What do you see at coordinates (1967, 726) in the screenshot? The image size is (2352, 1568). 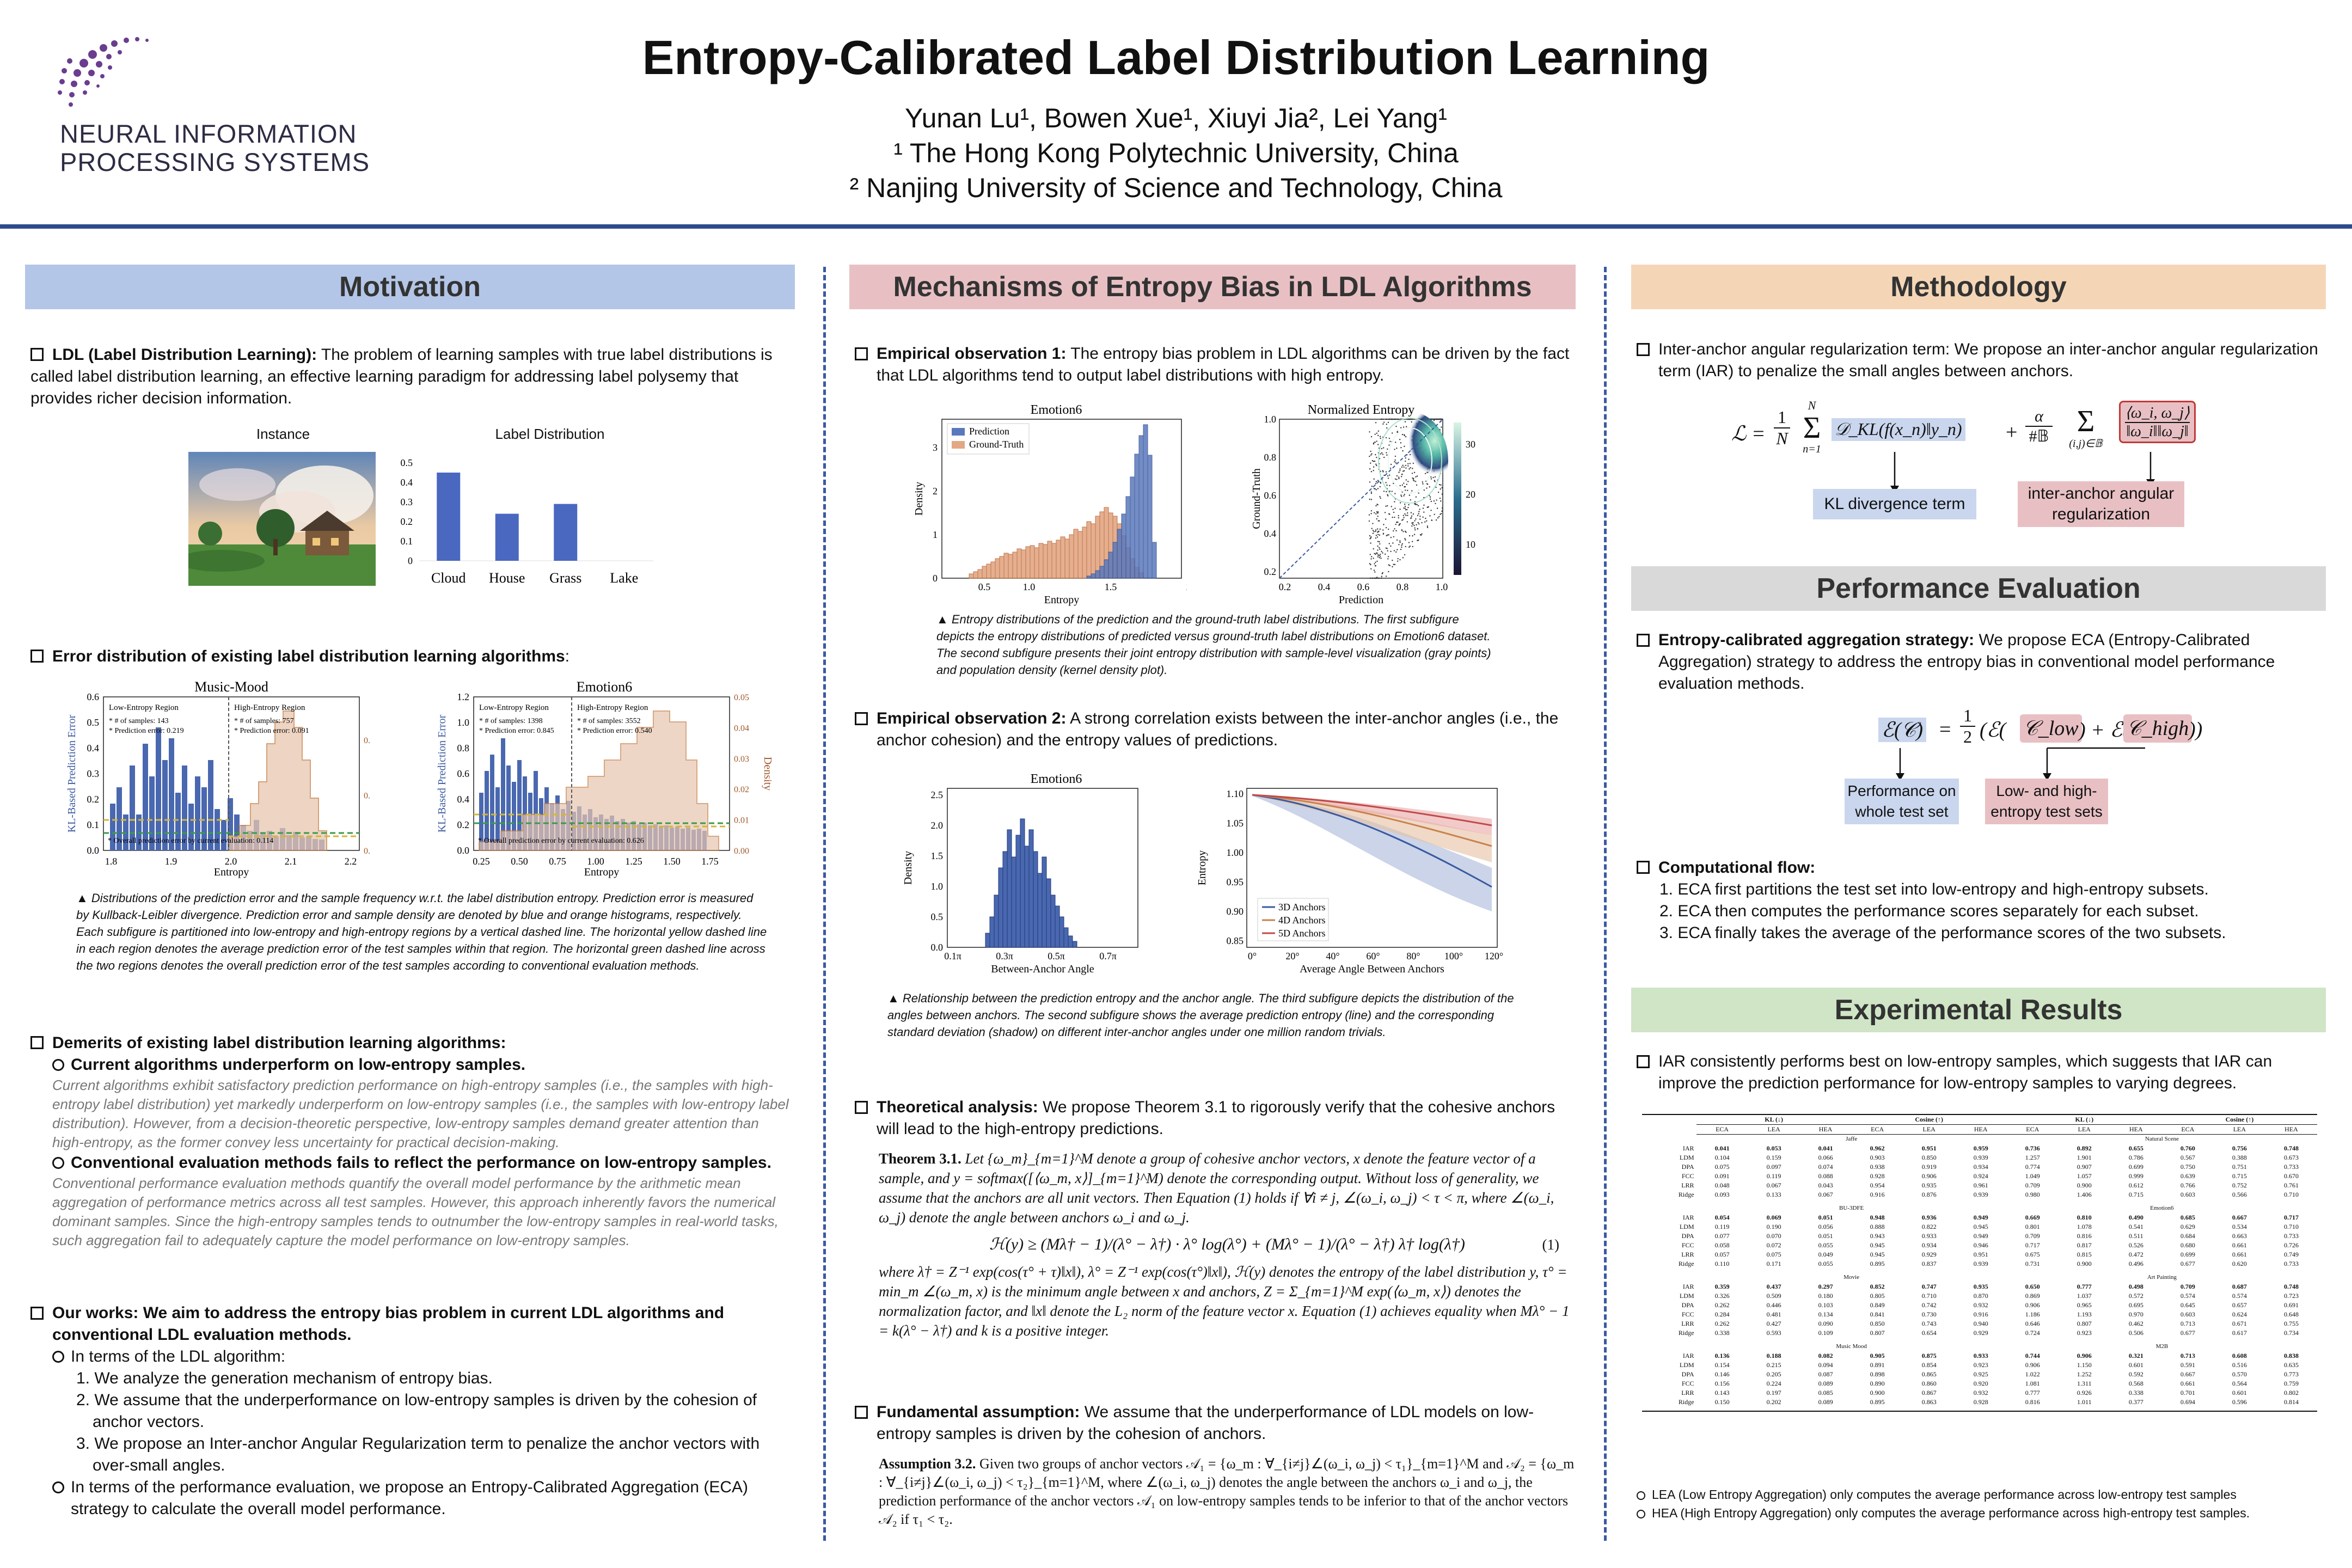 I see `eca-half: 1 2` at bounding box center [1967, 726].